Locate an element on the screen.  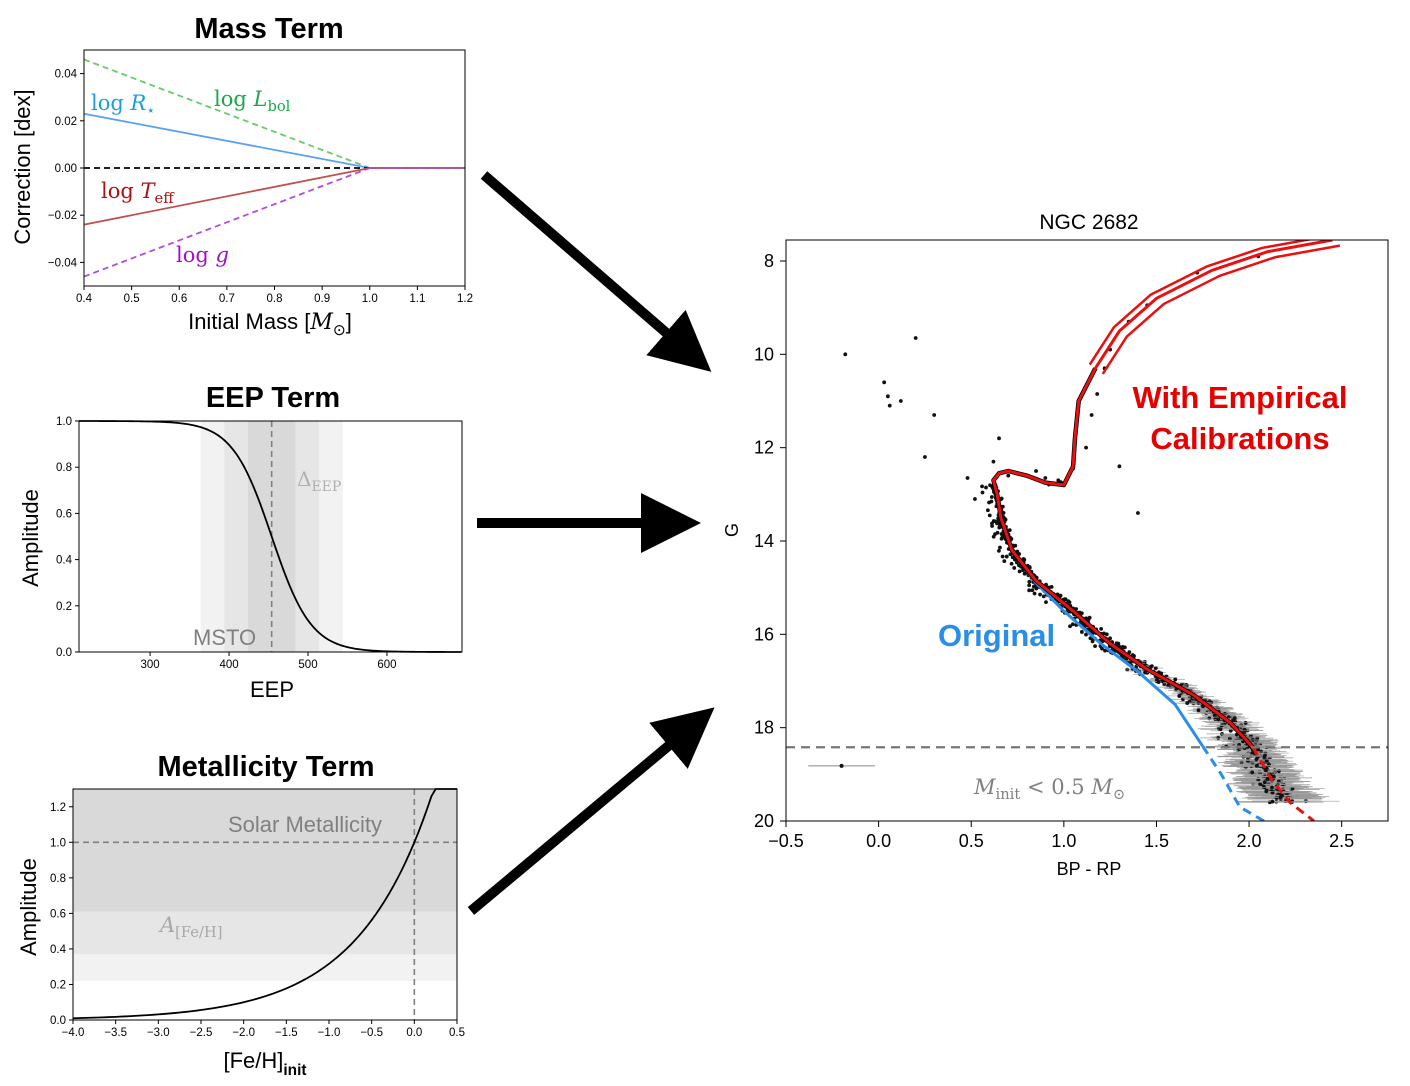
y-tick-label: 0.4 is located at coordinates (58, 950).